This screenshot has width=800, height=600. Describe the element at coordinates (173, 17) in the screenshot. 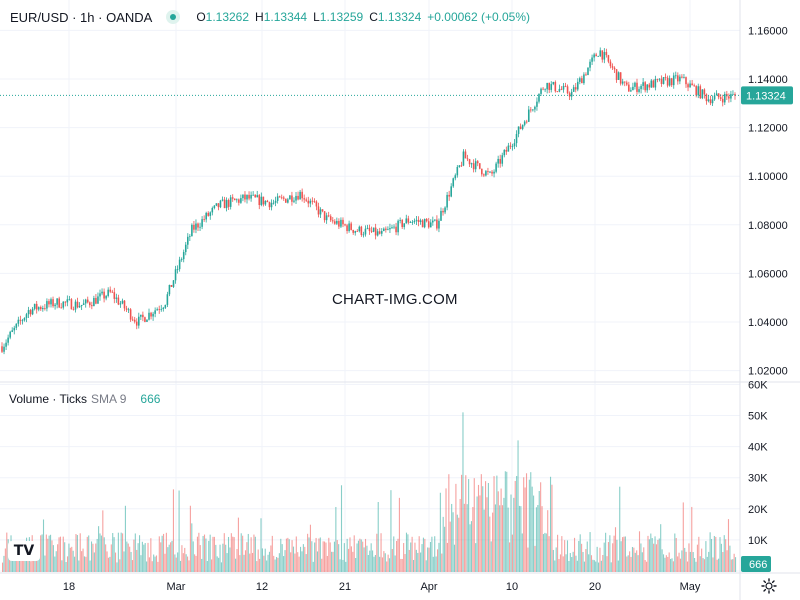

I see `market-status-icon` at that location.